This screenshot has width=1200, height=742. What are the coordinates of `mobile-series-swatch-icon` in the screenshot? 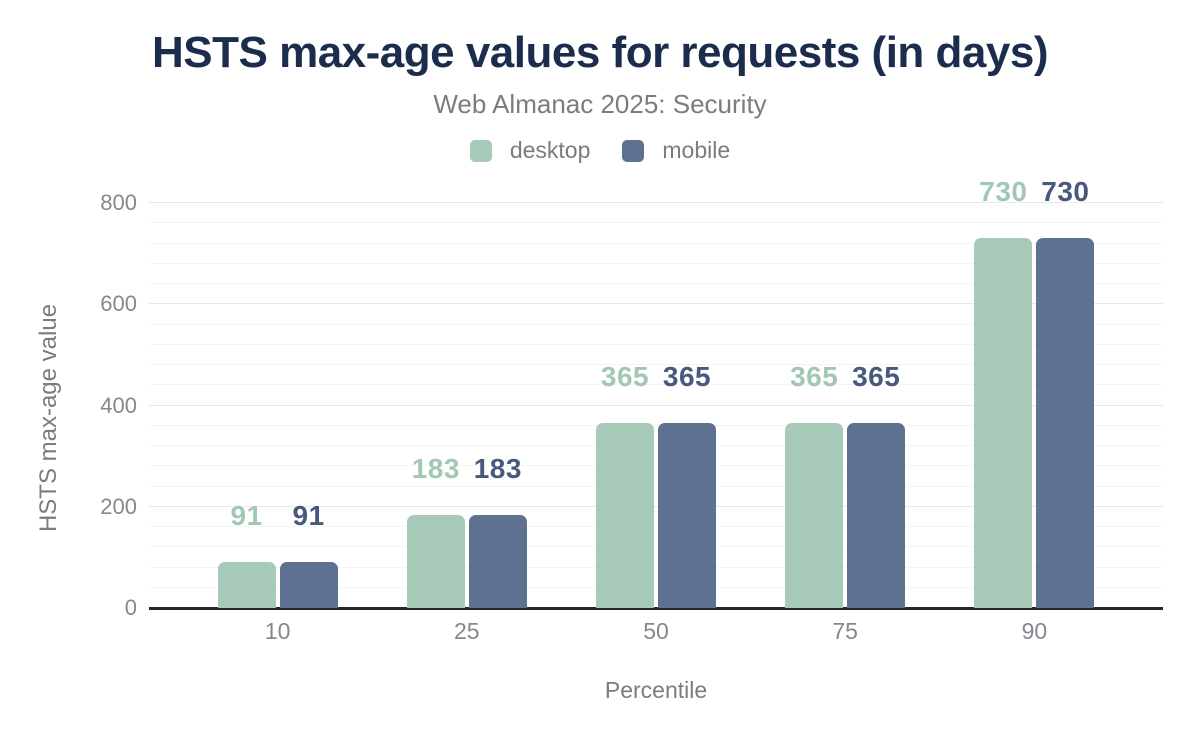 It's located at (633, 150).